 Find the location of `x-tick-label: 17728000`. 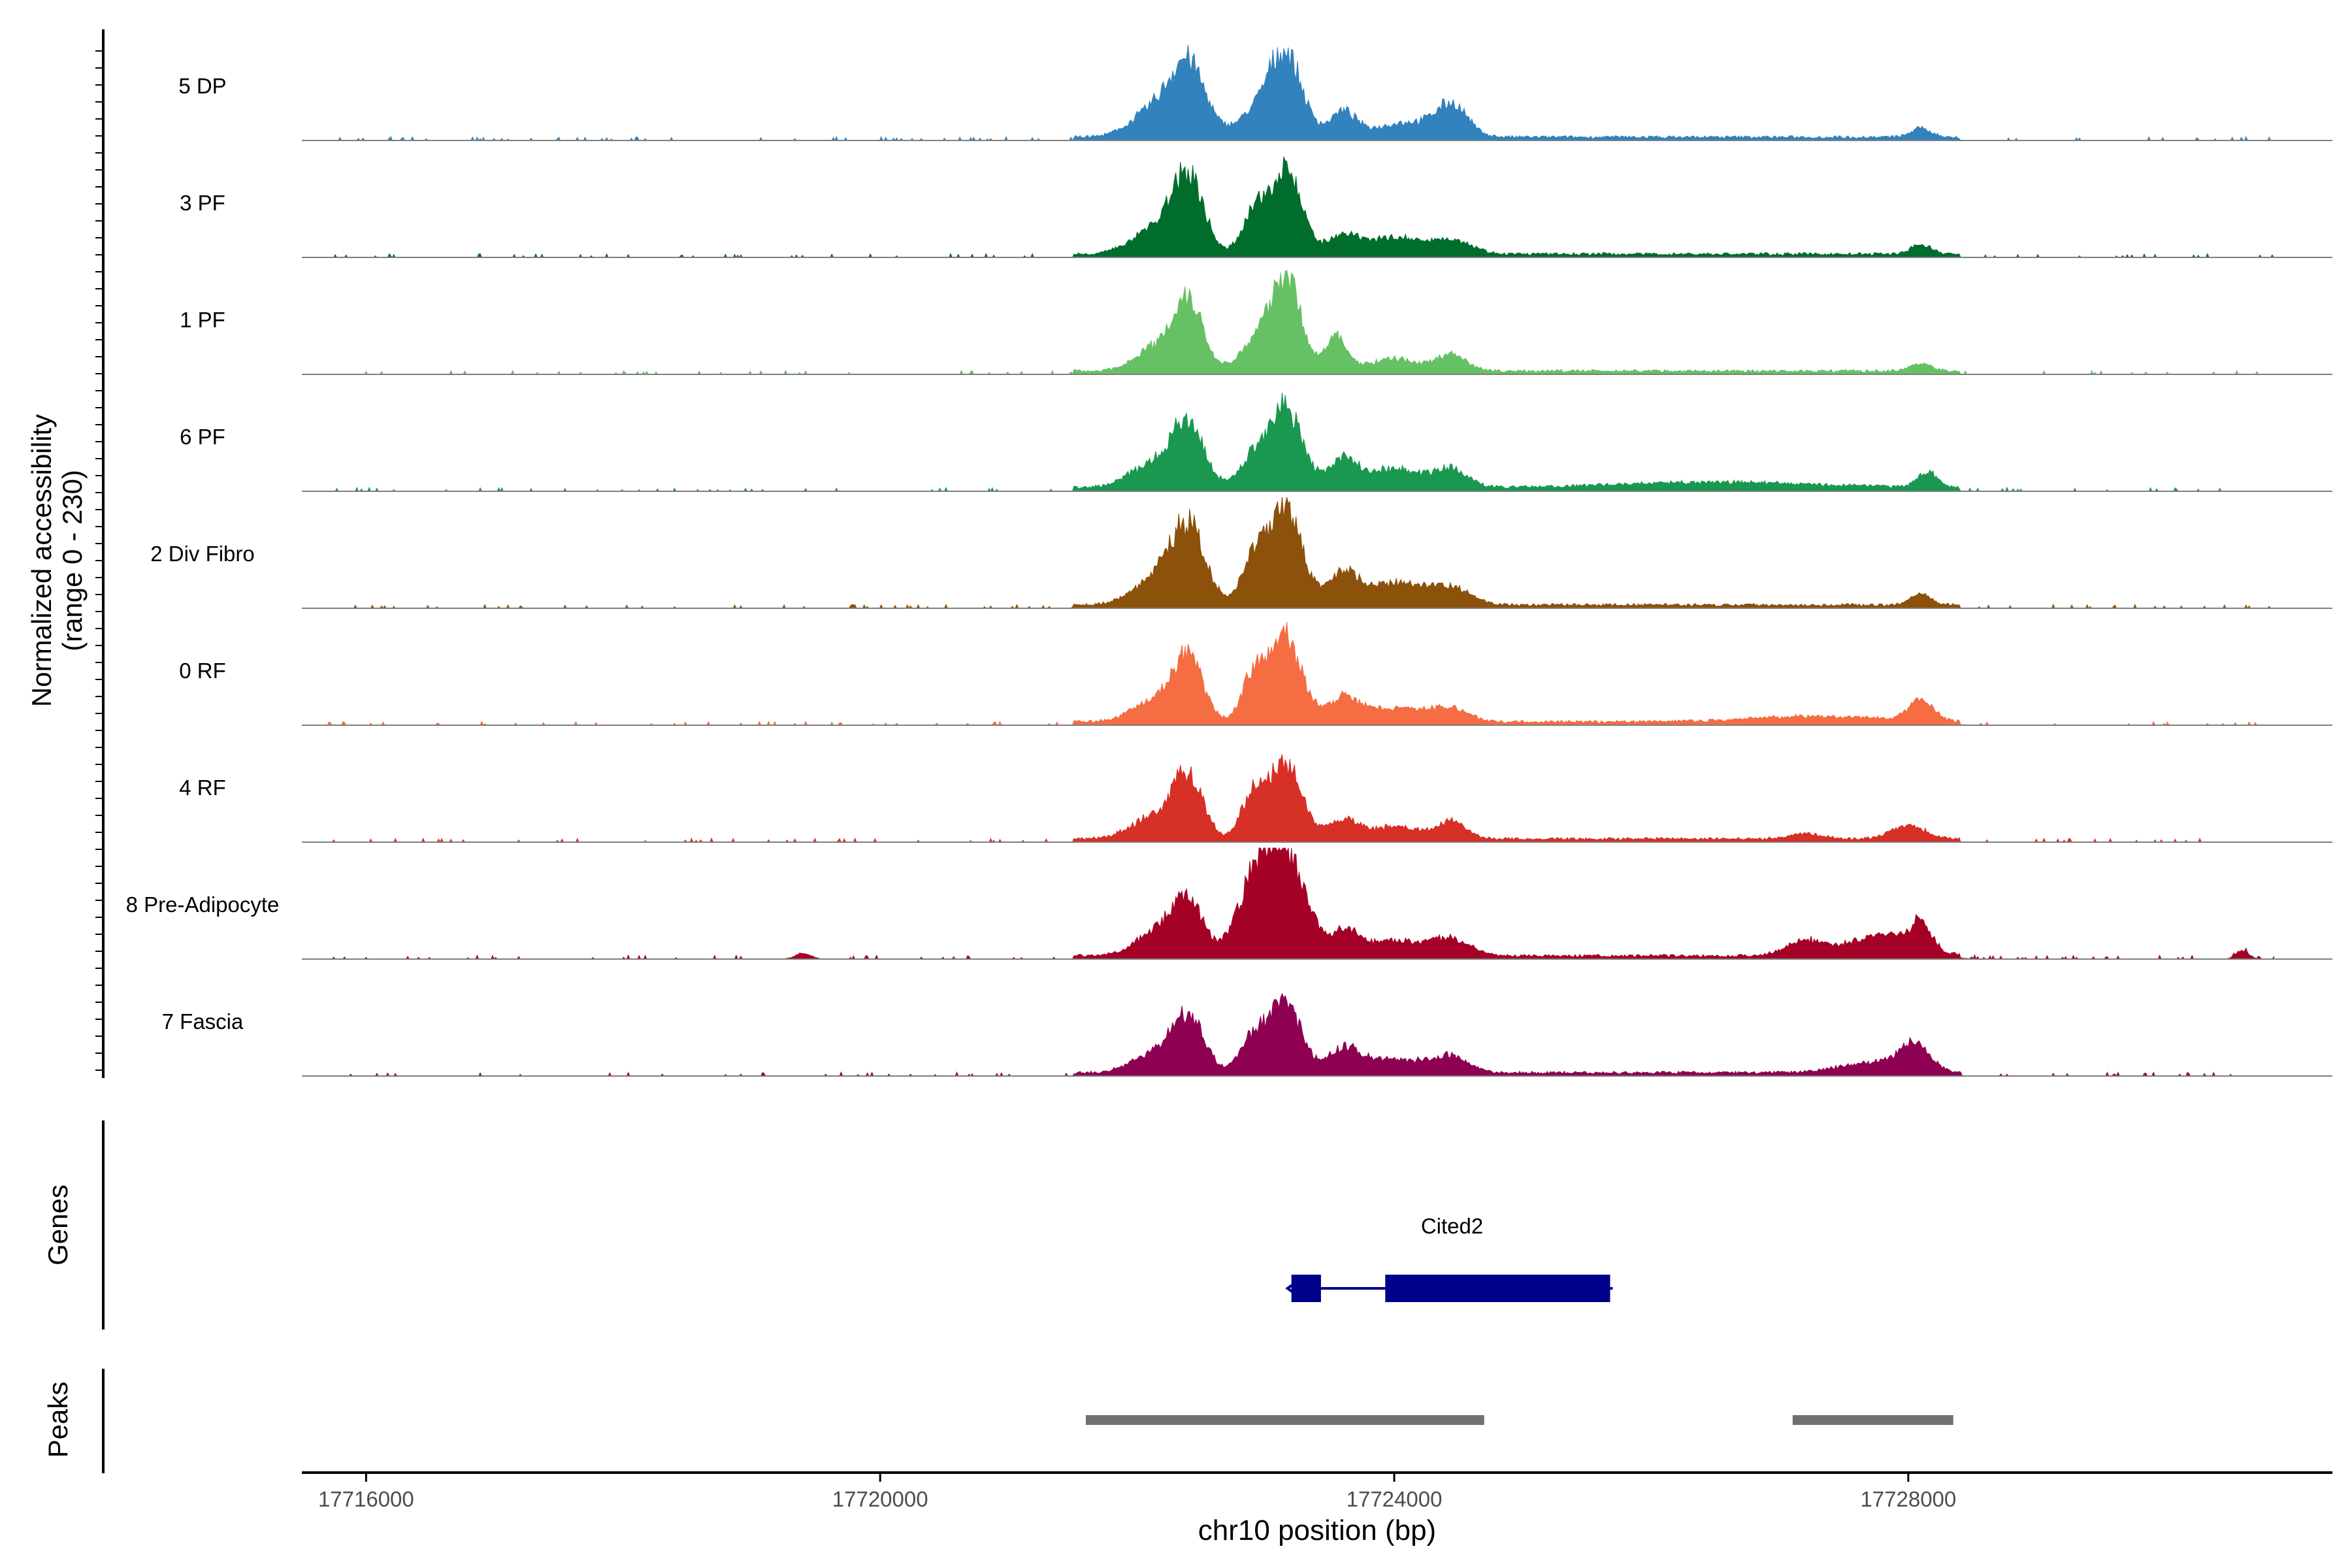

x-tick-label: 17728000 is located at coordinates (1908, 1499).